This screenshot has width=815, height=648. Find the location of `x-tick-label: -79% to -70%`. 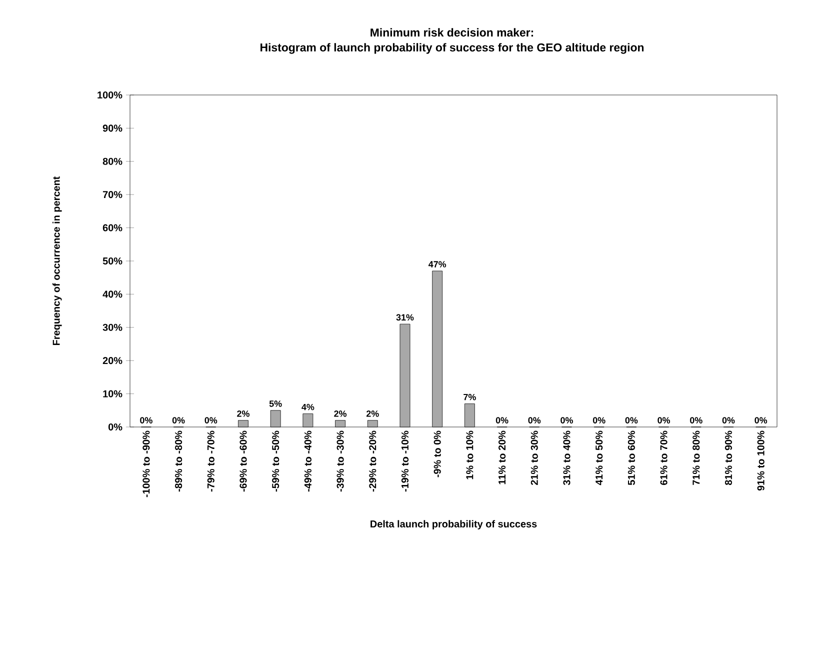

x-tick-label: -79% to -70% is located at coordinates (210, 461).